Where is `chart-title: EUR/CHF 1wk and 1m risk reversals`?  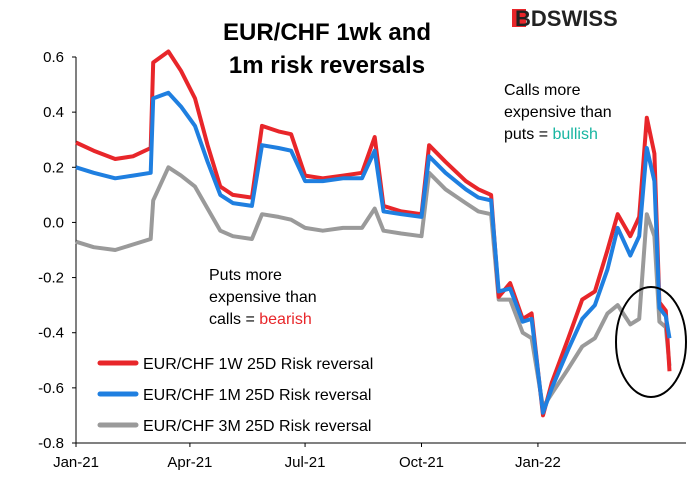
chart-title: EUR/CHF 1wk and 1m risk reversals is located at coordinates (327, 49).